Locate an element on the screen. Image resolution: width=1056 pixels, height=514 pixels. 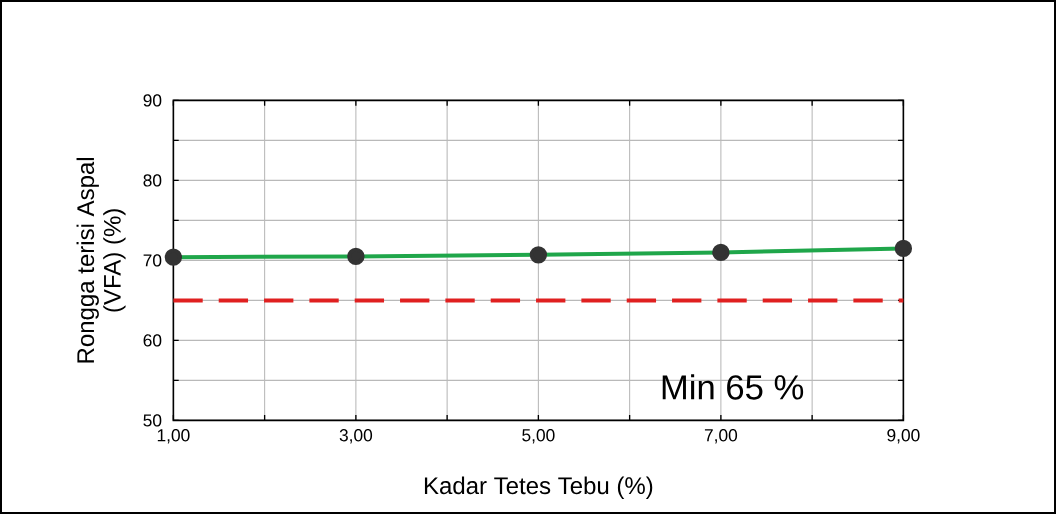
y-tick-label: 80 is located at coordinates (152, 180).